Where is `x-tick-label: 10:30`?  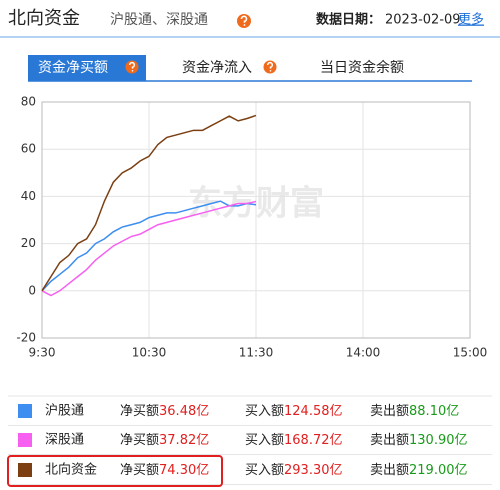
x-tick-label: 10:30 is located at coordinates (149, 353).